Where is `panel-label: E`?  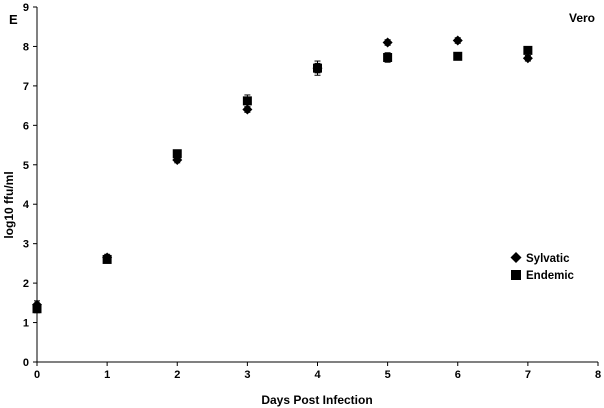 panel-label: E is located at coordinates (13, 19).